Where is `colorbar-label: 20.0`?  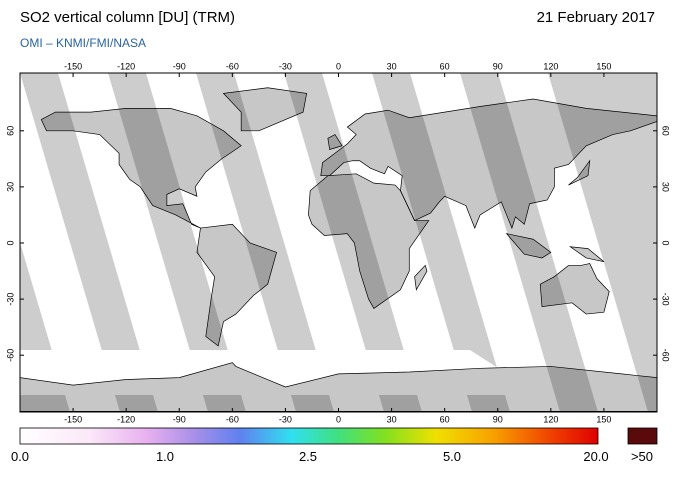 colorbar-label: 20.0 is located at coordinates (595, 456).